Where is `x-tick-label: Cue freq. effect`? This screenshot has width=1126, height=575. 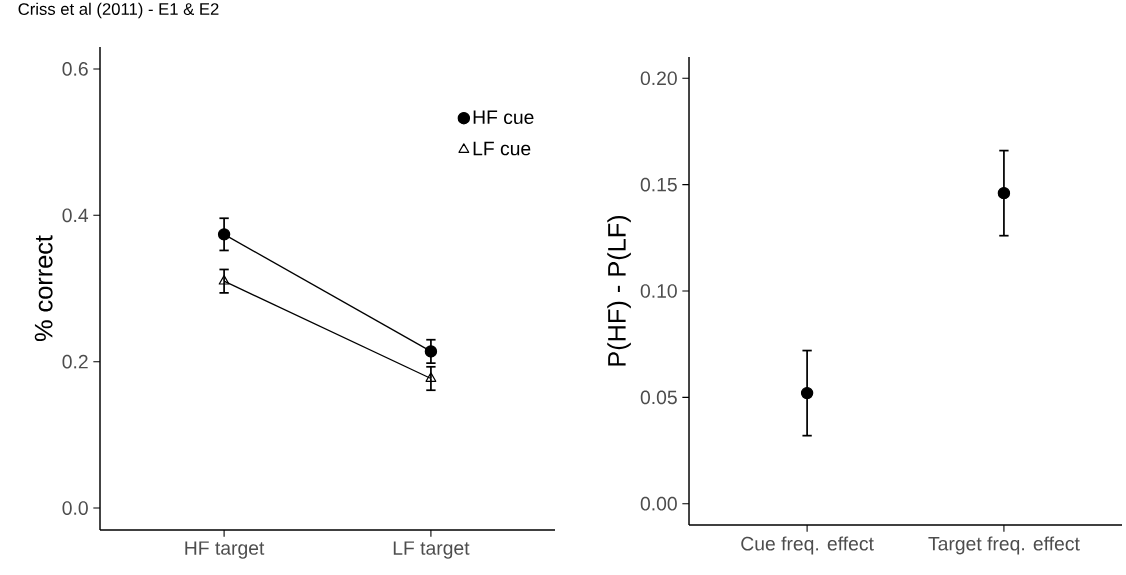
x-tick-label: Cue freq. effect is located at coordinates (807, 545).